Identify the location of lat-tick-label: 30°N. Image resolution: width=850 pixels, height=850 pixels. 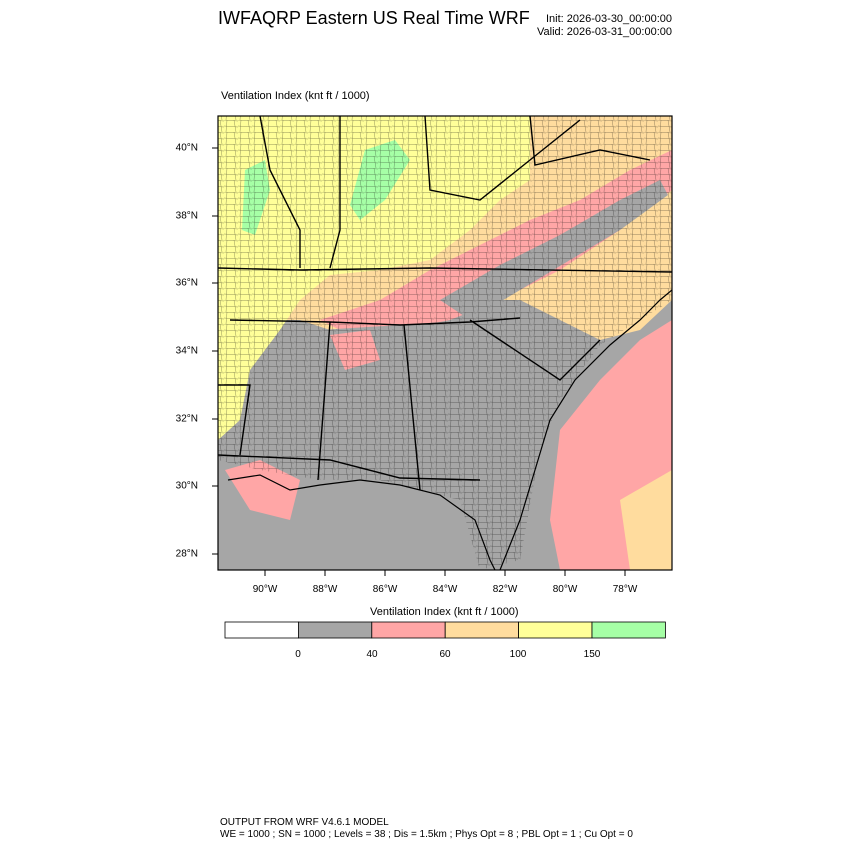
(186, 486).